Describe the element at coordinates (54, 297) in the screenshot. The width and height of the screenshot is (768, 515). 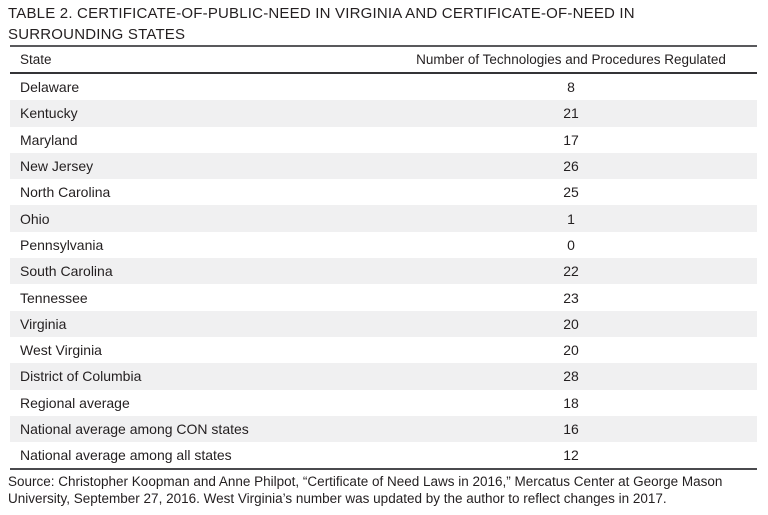
I see `state-cell: Tennessee` at that location.